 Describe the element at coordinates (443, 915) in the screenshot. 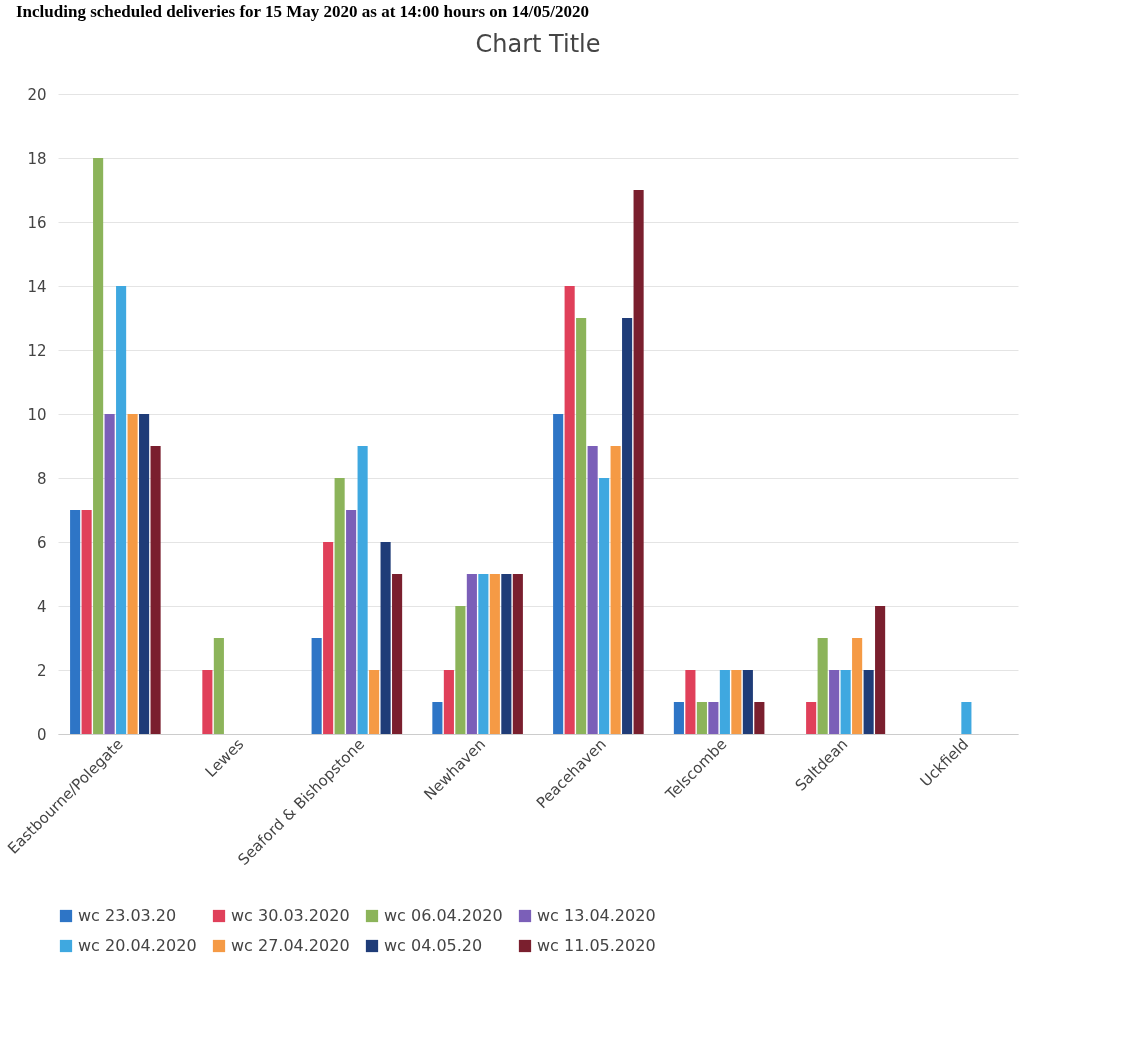

I see `legend-label: wc 06.04.2020` at that location.